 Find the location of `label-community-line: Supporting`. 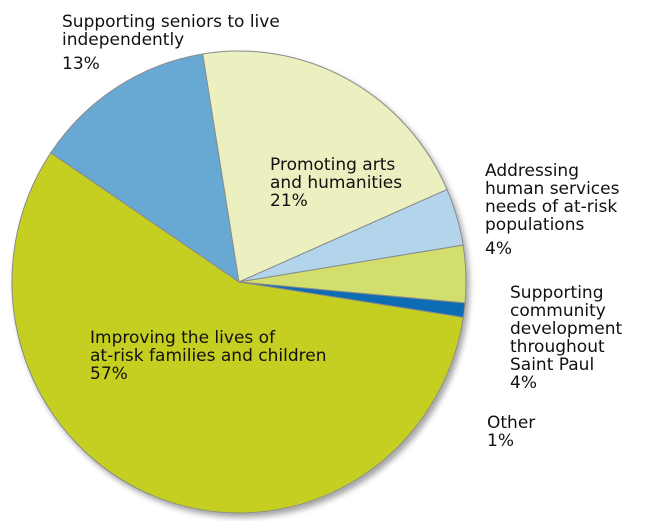

label-community-line: Supporting is located at coordinates (557, 293).